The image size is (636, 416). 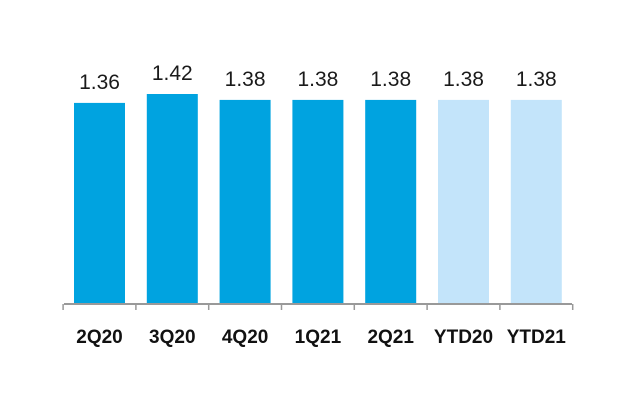 I want to click on x-axis-tick-labels-group: 2Q20 3Q20 4Q20 1Q21 2Q21 YTD20 YTD21, so click(x=321, y=337).